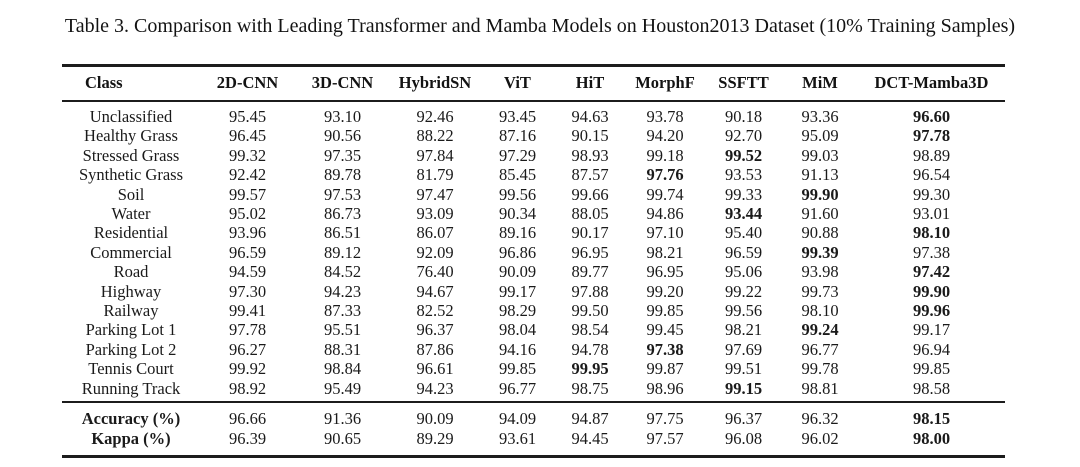  Describe the element at coordinates (247, 349) in the screenshot. I see `value-cell: 96.27` at that location.